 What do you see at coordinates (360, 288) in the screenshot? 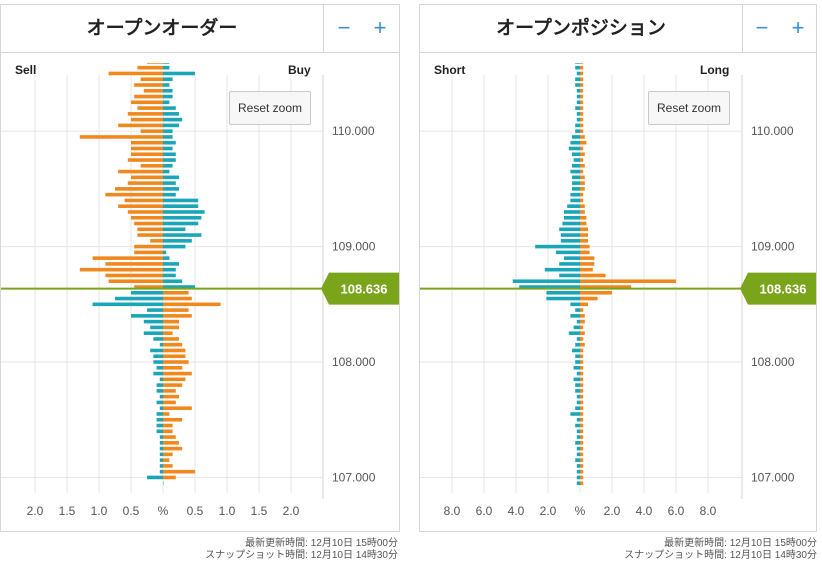
I see `current-price-badge: 108.636` at bounding box center [360, 288].